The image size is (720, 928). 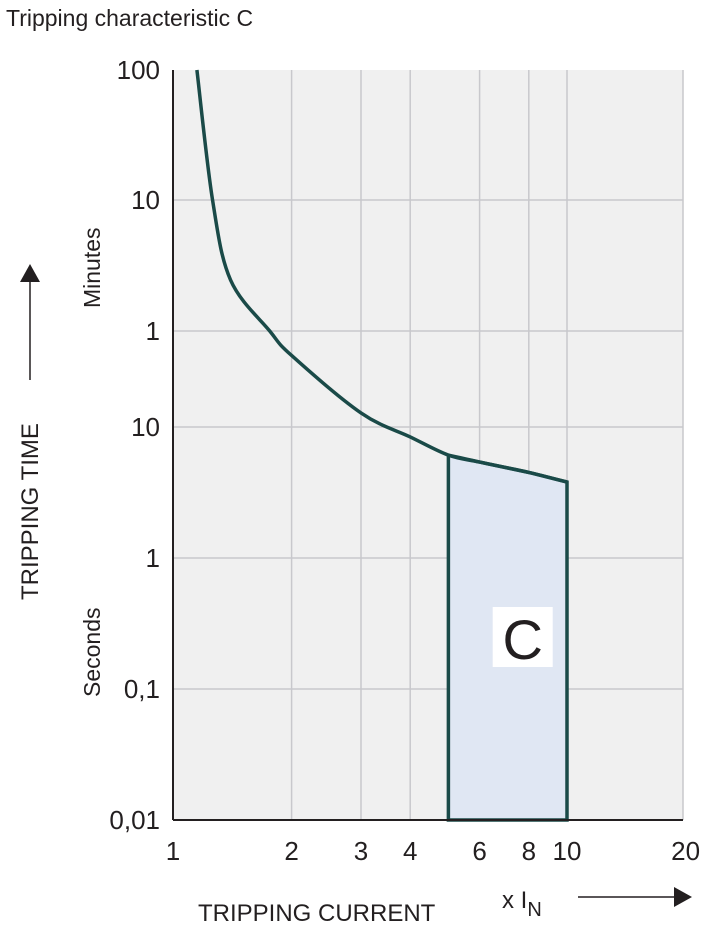 I want to click on x-arrow-head-icon, so click(x=683, y=897).